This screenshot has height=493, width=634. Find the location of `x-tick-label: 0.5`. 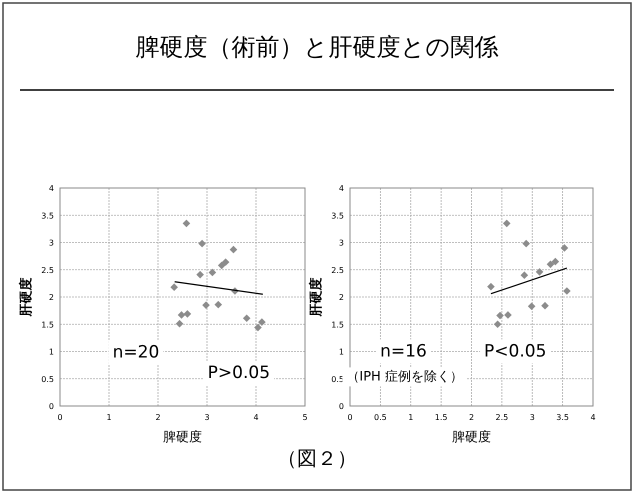

x-tick-label: 0.5 is located at coordinates (380, 417).